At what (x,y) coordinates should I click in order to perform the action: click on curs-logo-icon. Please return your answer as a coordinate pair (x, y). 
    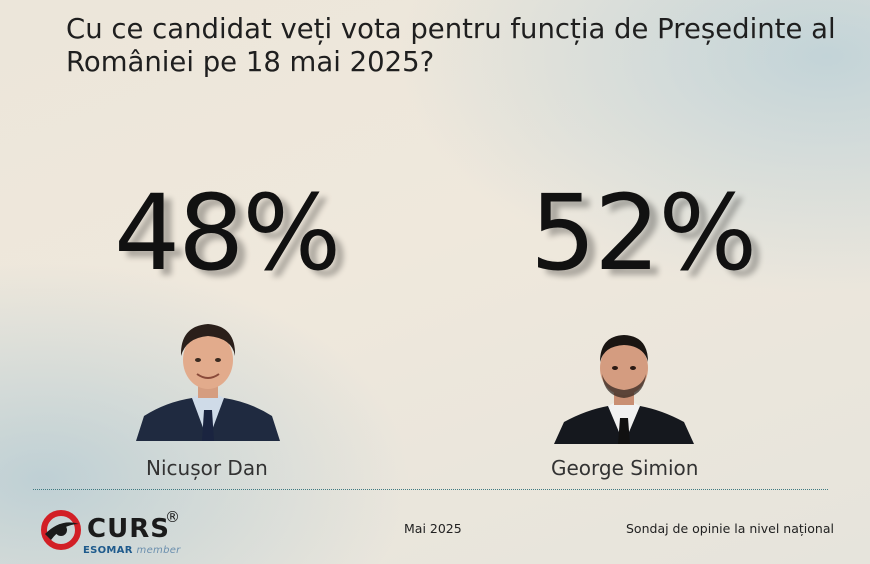
    Looking at the image, I should click on (61, 530).